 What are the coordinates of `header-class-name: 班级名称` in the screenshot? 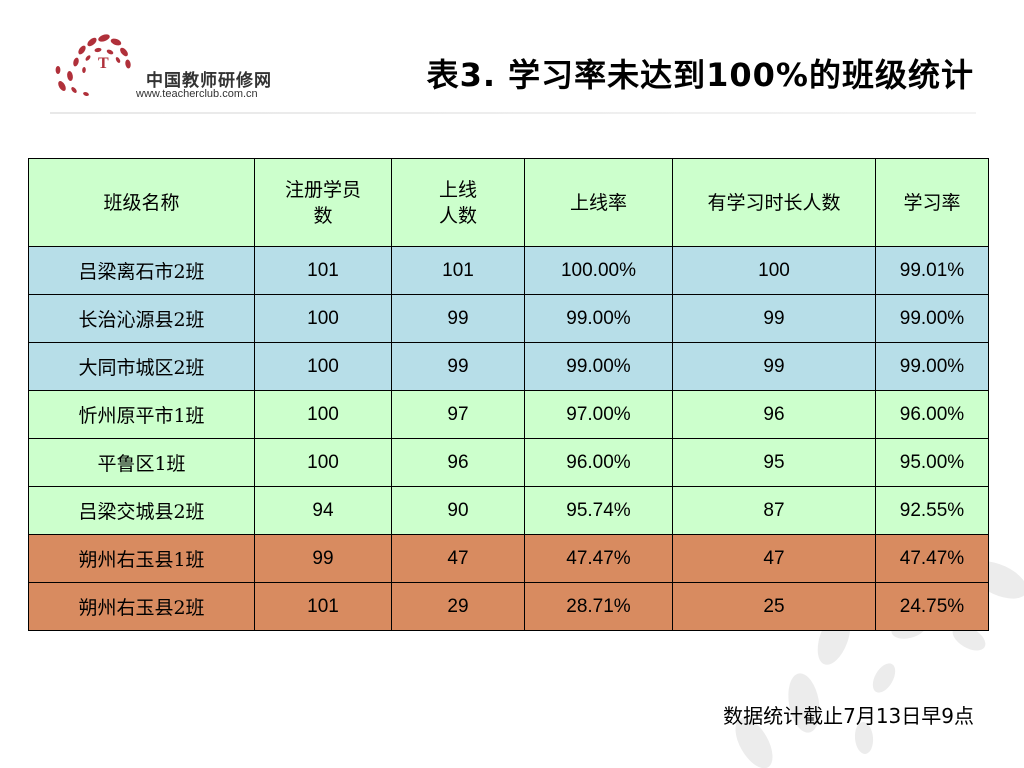 It's located at (141, 202).